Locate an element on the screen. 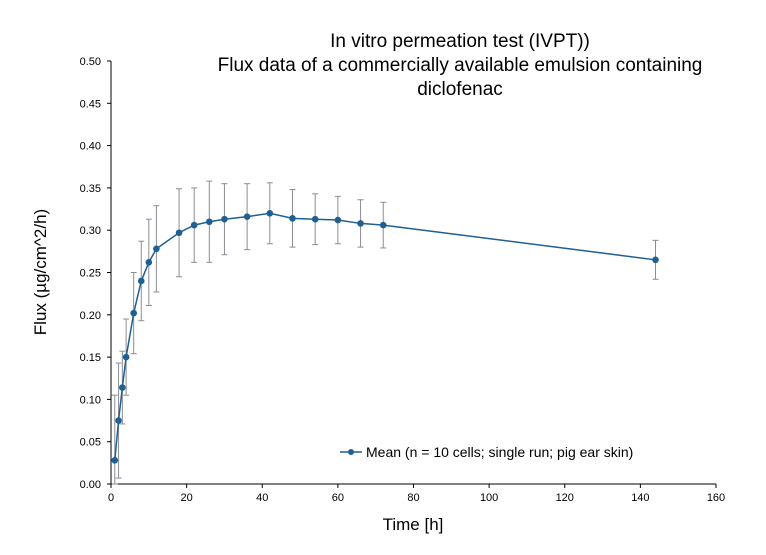 The width and height of the screenshot is (766, 555). x-tick-label: 120 is located at coordinates (565, 498).